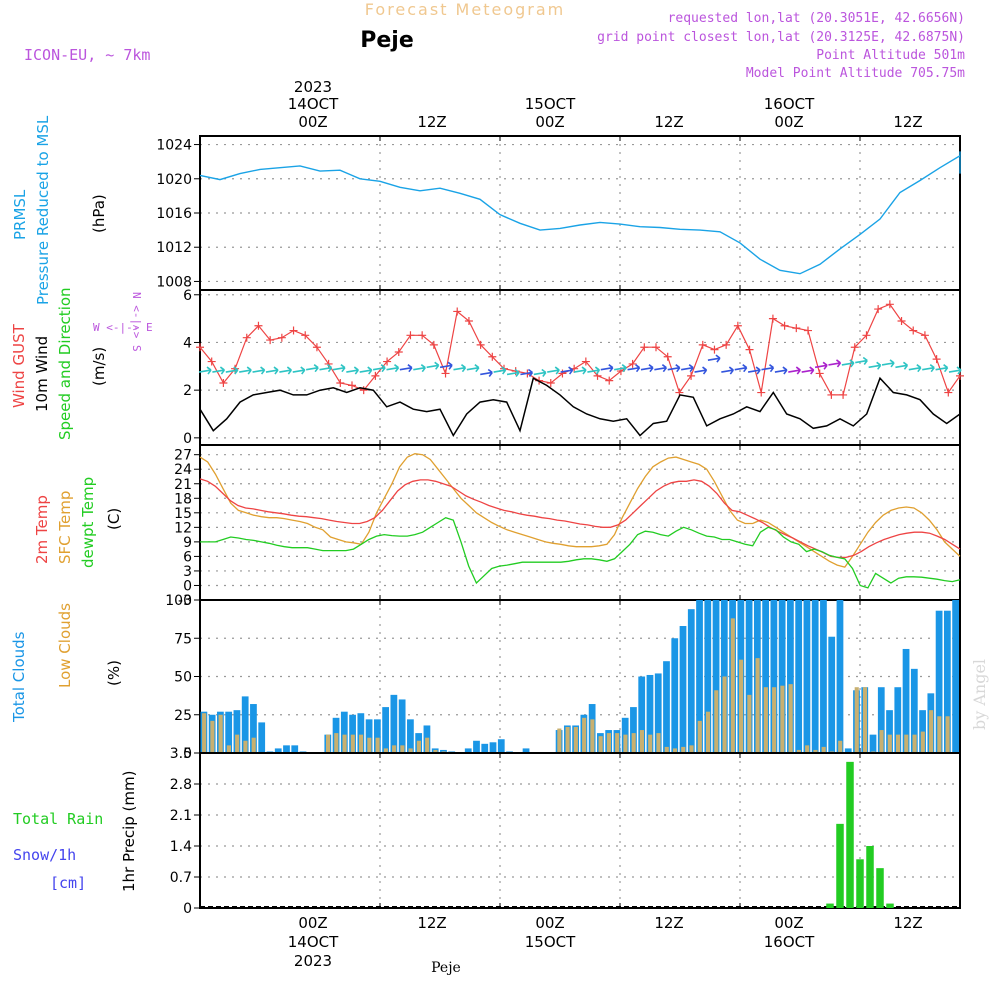  What do you see at coordinates (979, 694) in the screenshot?
I see `credit-watermark: by Angel` at bounding box center [979, 694].